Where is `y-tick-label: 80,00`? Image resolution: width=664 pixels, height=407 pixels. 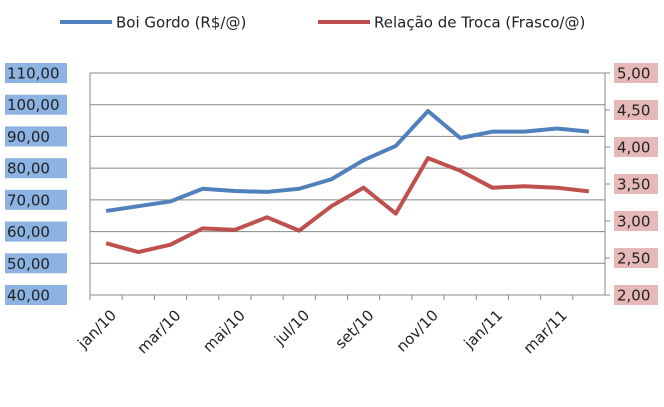
y-tick-label: 80,00 is located at coordinates (28, 169).